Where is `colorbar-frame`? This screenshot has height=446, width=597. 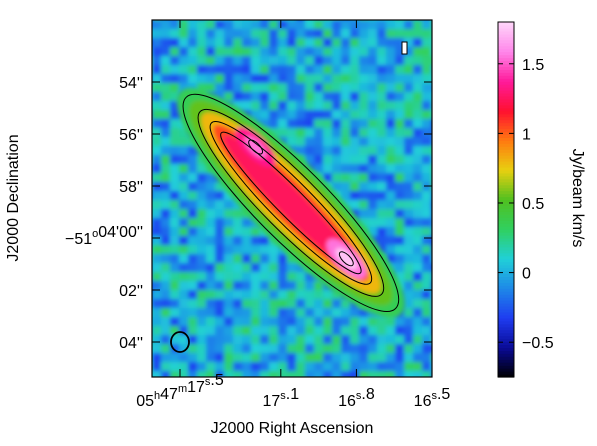
colorbar-frame is located at coordinates (506, 199).